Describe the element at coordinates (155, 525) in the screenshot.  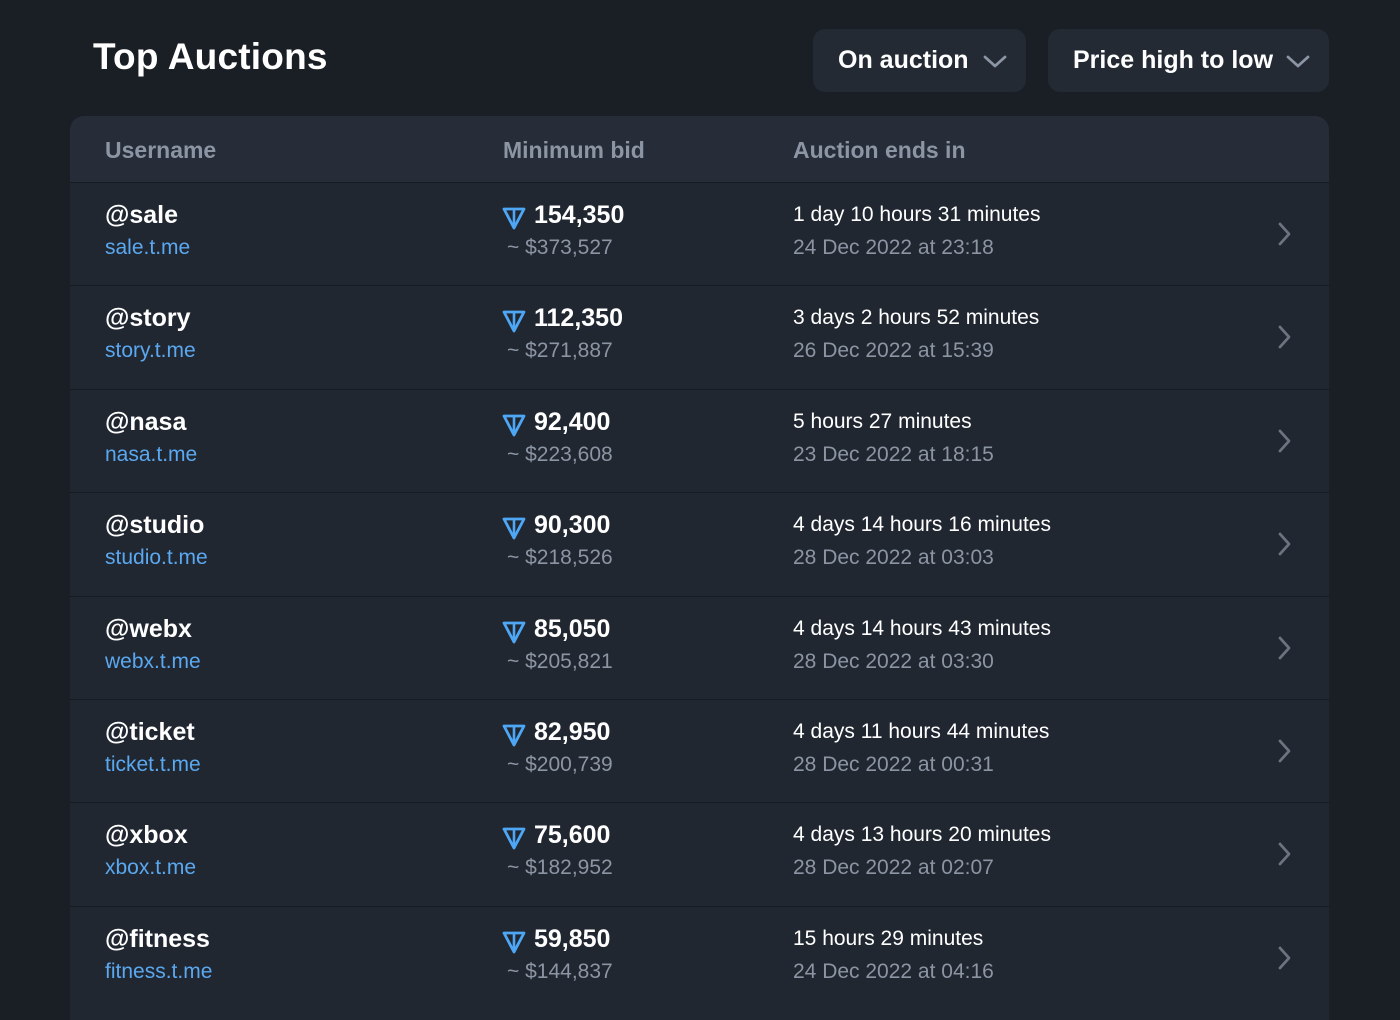
I see `row-username: @studio` at that location.